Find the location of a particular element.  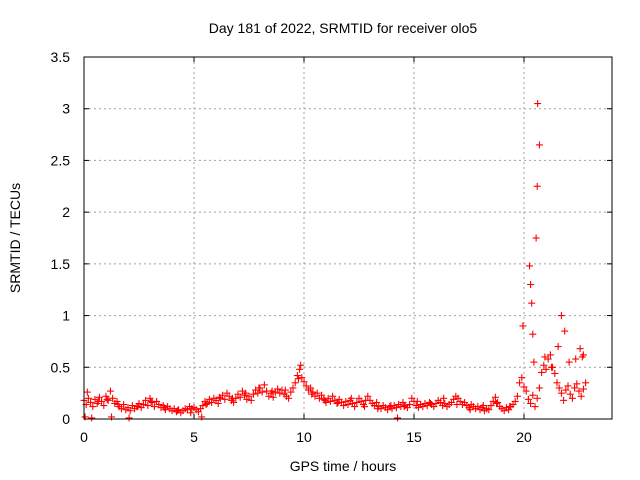

y-tick-labels: 0 0.5 1 1.5 2 2.5 3 3.5 is located at coordinates (61, 238).